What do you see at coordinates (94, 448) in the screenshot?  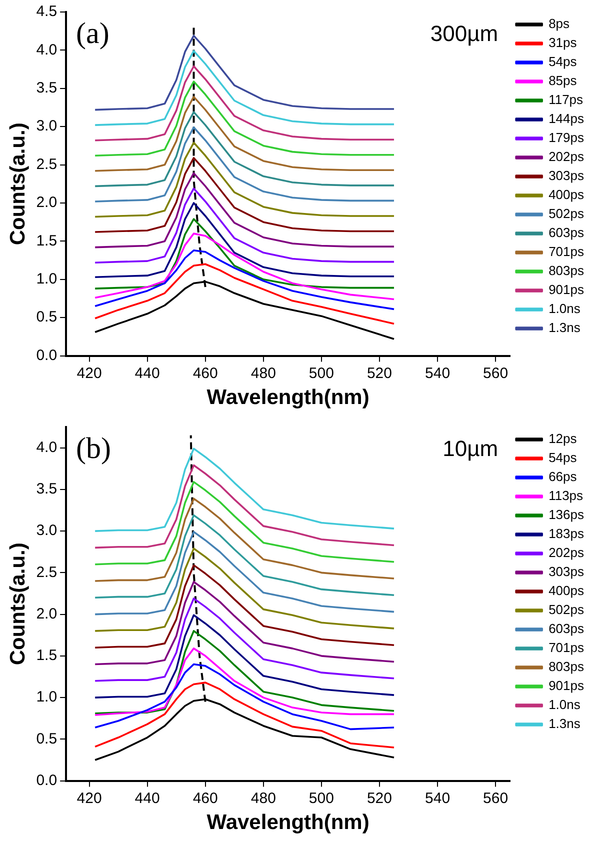 I see `annotation: (b)` at bounding box center [94, 448].